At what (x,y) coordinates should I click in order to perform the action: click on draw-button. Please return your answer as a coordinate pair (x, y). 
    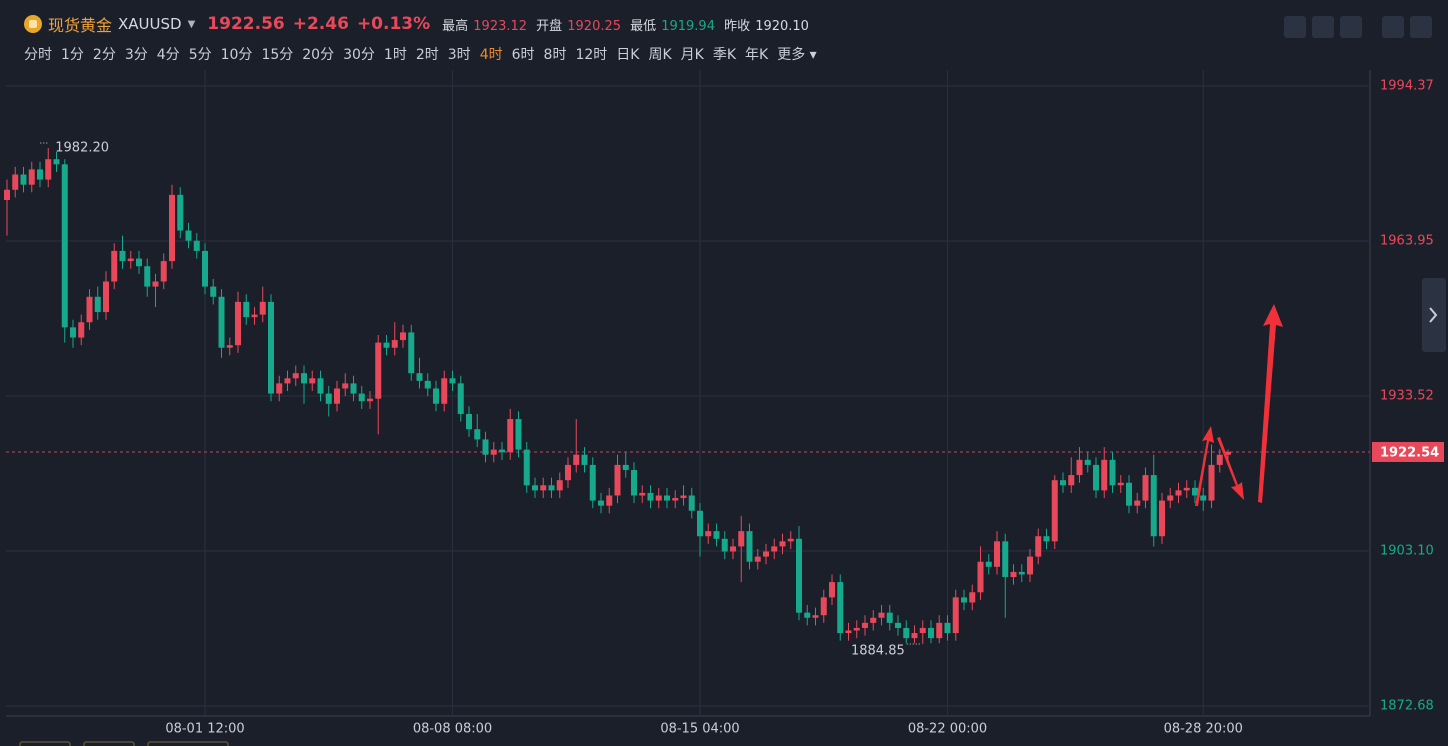
    Looking at the image, I should click on (1323, 27).